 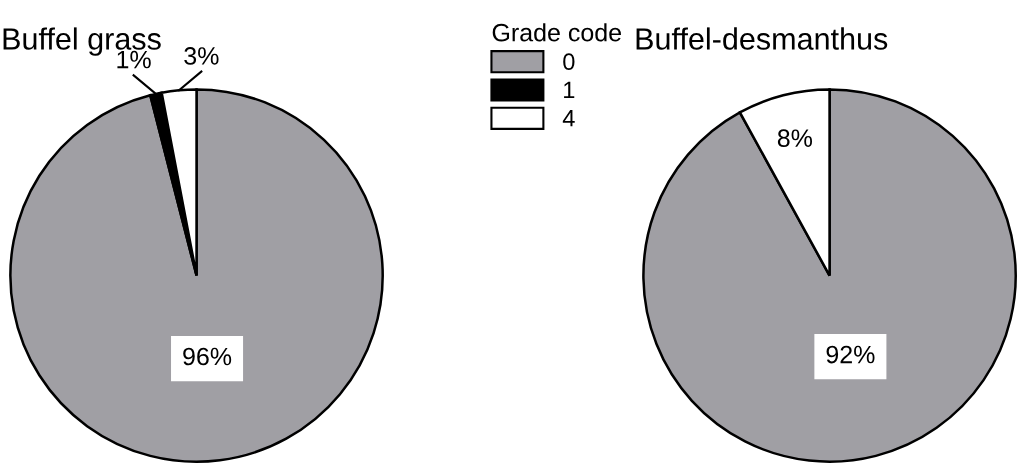 What do you see at coordinates (568, 118) in the screenshot?
I see `legend-label: 4` at bounding box center [568, 118].